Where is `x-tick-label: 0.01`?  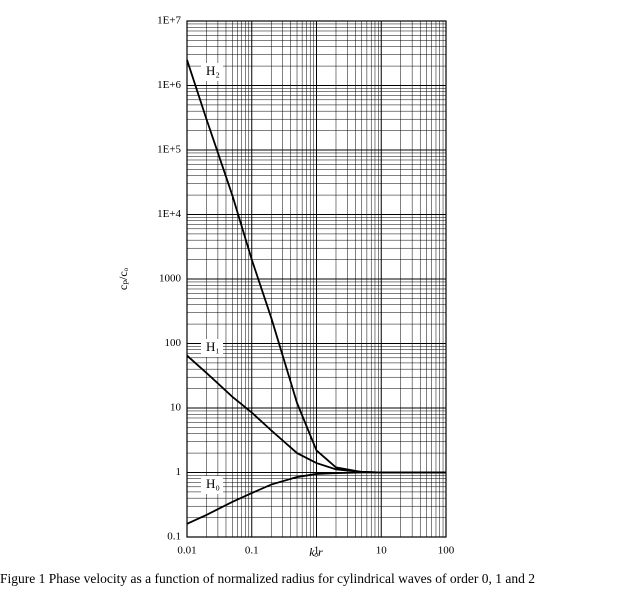
x-tick-label: 0.01 is located at coordinates (186, 551).